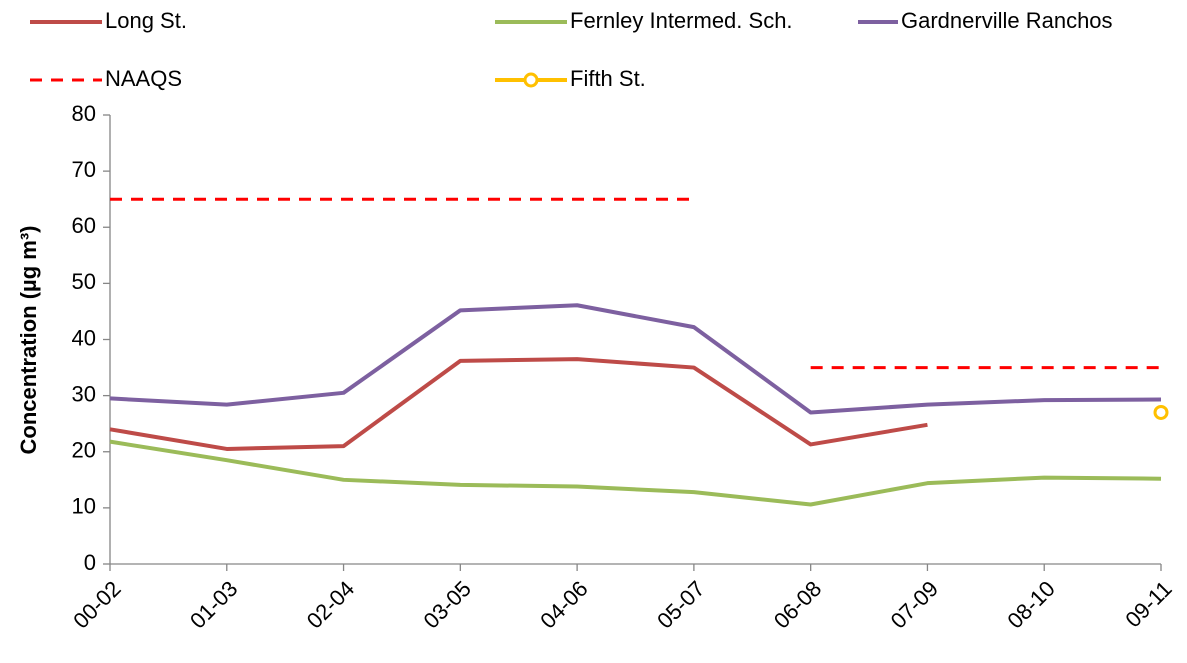  What do you see at coordinates (28, 340) in the screenshot?
I see `y-axis-label: Concentration (µg m³)` at bounding box center [28, 340].